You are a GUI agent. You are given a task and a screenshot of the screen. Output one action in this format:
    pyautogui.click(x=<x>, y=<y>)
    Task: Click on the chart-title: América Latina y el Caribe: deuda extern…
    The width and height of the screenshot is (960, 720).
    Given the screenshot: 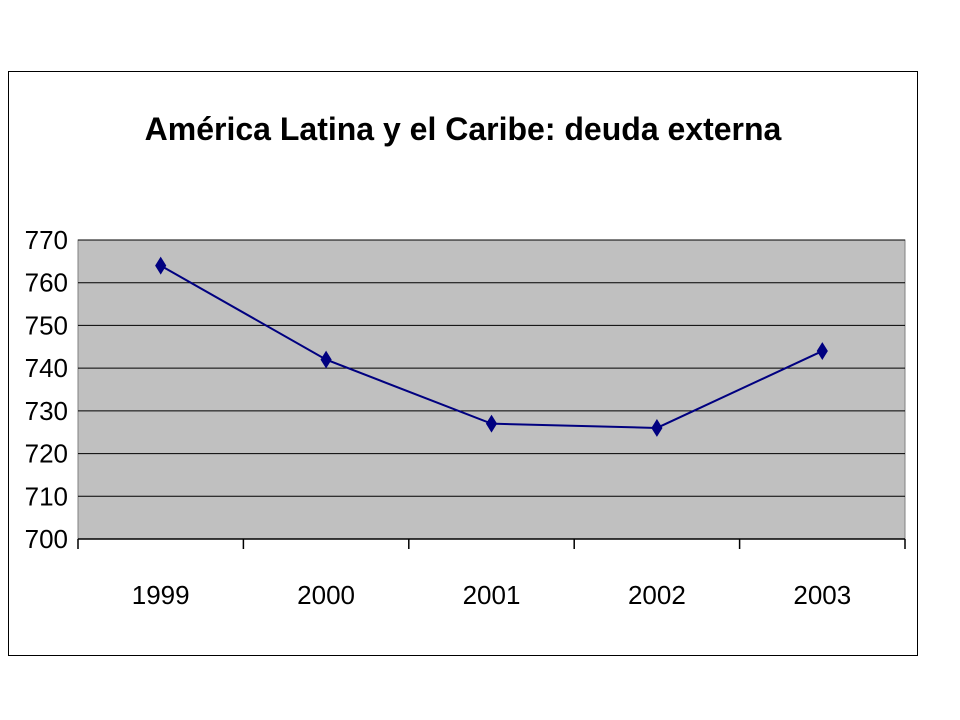 What is the action you would take?
    pyautogui.click(x=463, y=129)
    